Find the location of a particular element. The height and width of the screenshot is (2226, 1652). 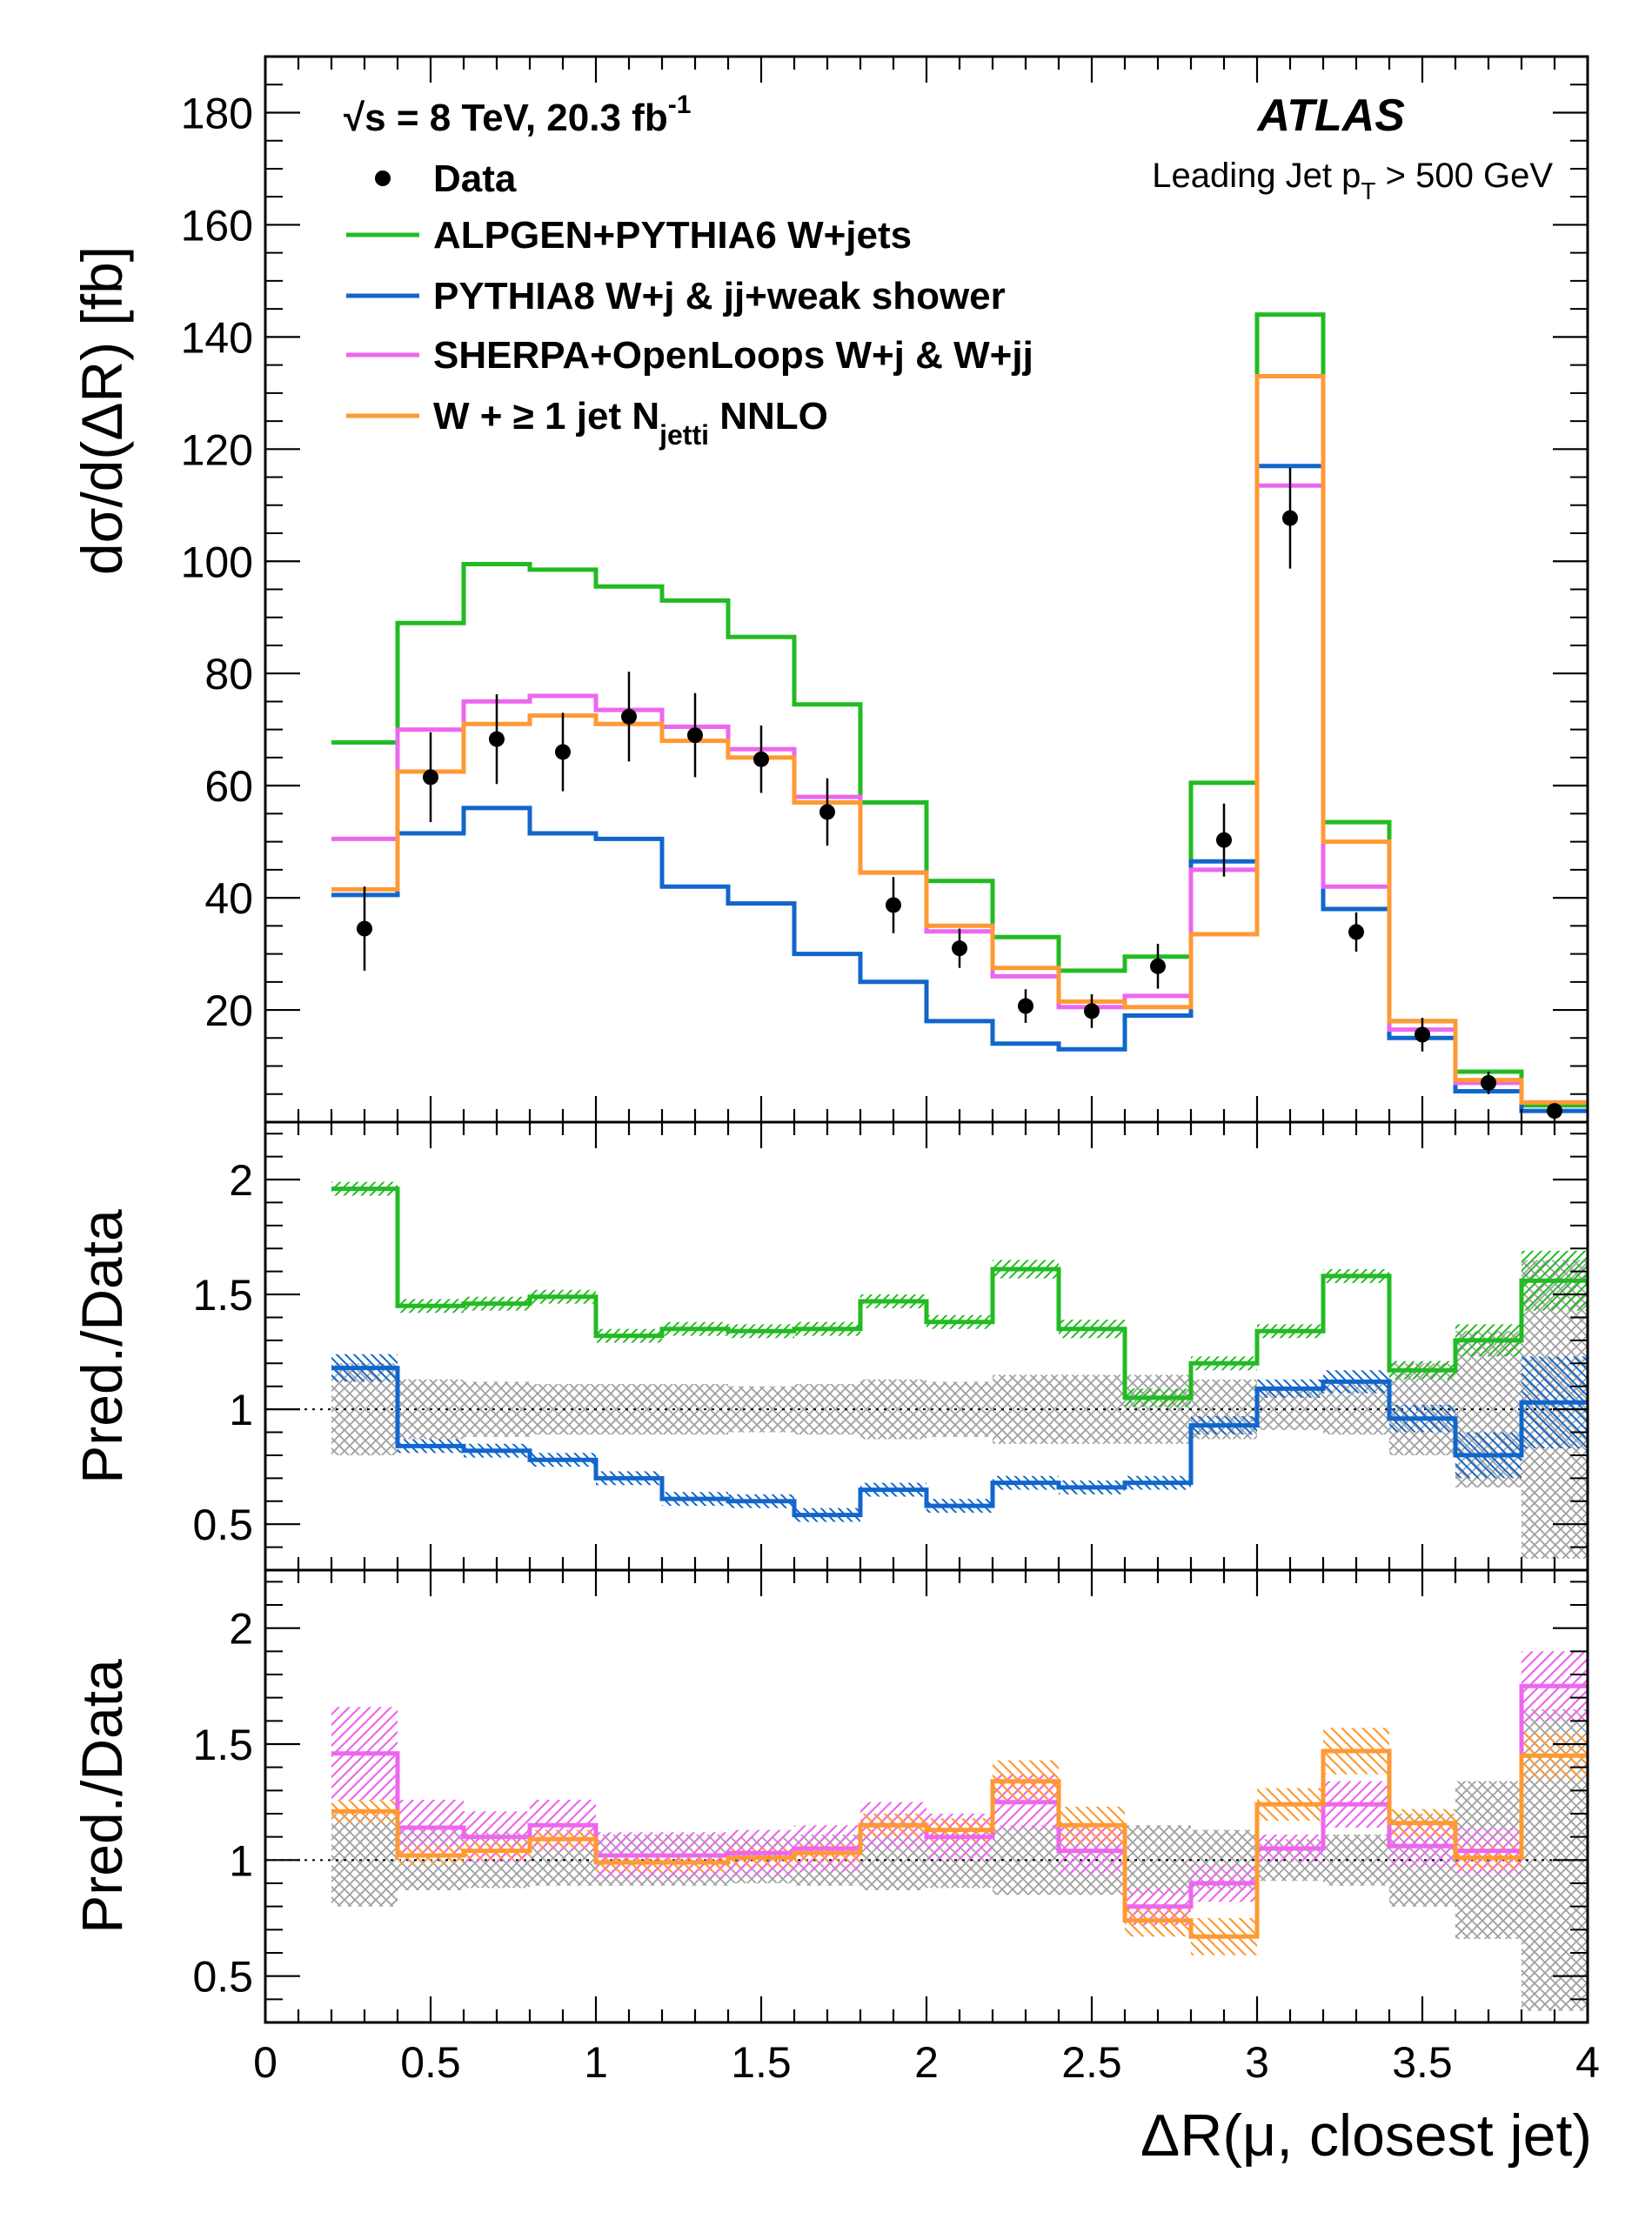

main-y-tick-label: 40 is located at coordinates (228, 898).